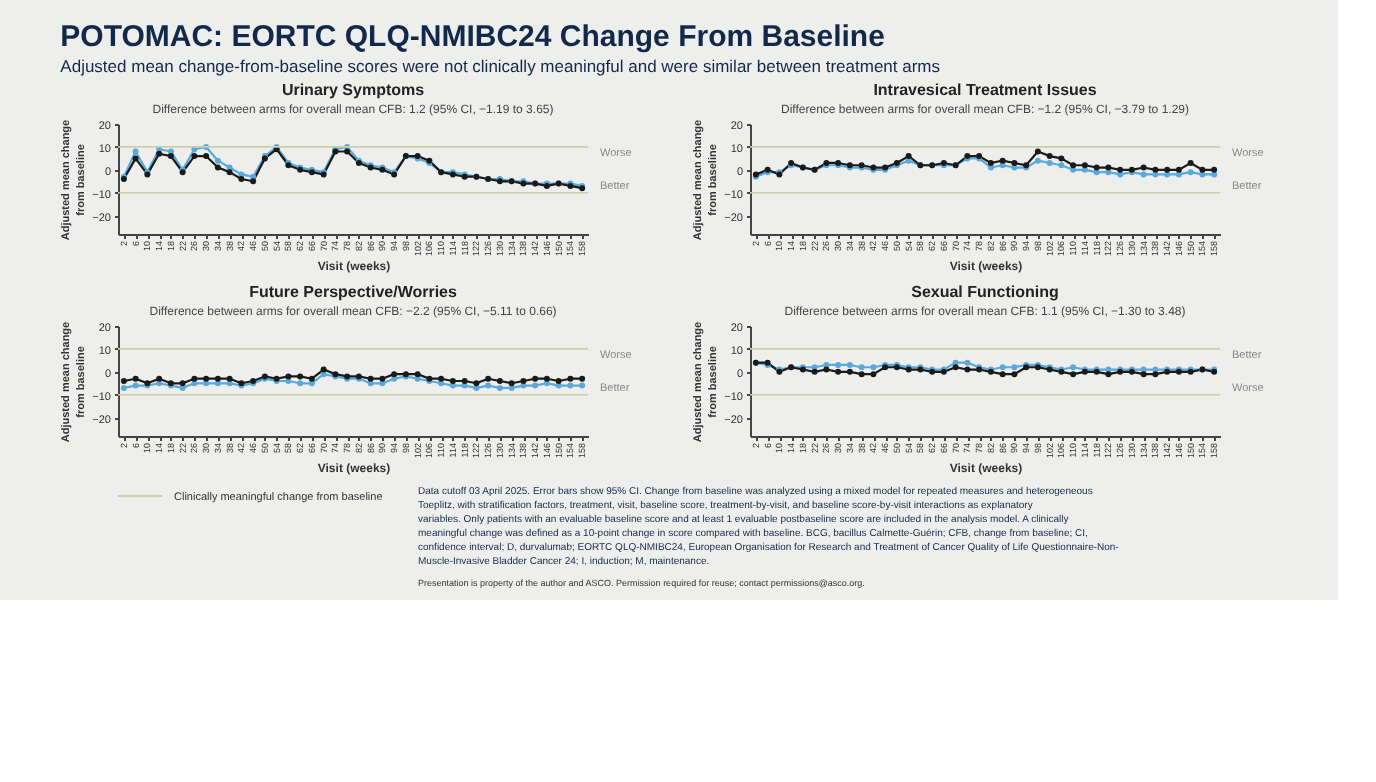 This screenshot has width=1376, height=782. Describe the element at coordinates (985, 291) in the screenshot. I see `chart-title: Sexual Functioning` at that location.